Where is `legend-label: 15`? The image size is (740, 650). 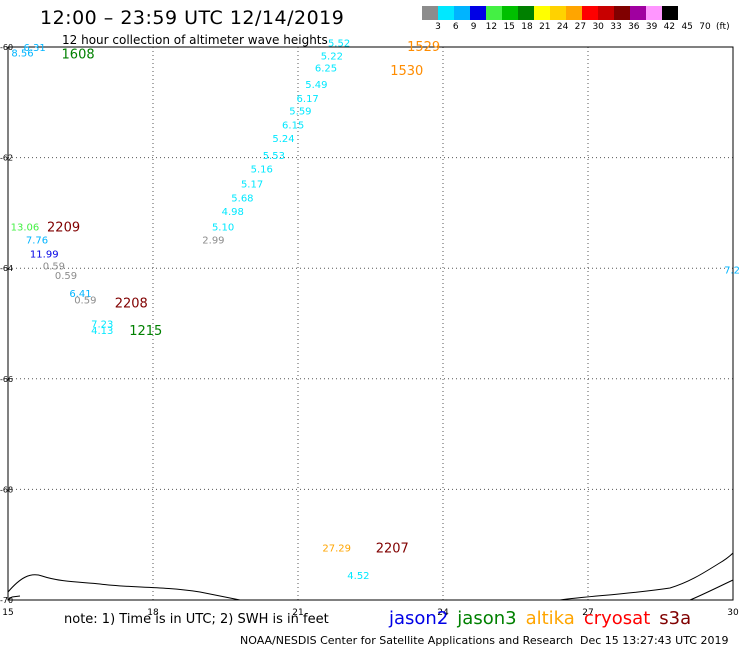
legend-label: 15 is located at coordinates (509, 27).